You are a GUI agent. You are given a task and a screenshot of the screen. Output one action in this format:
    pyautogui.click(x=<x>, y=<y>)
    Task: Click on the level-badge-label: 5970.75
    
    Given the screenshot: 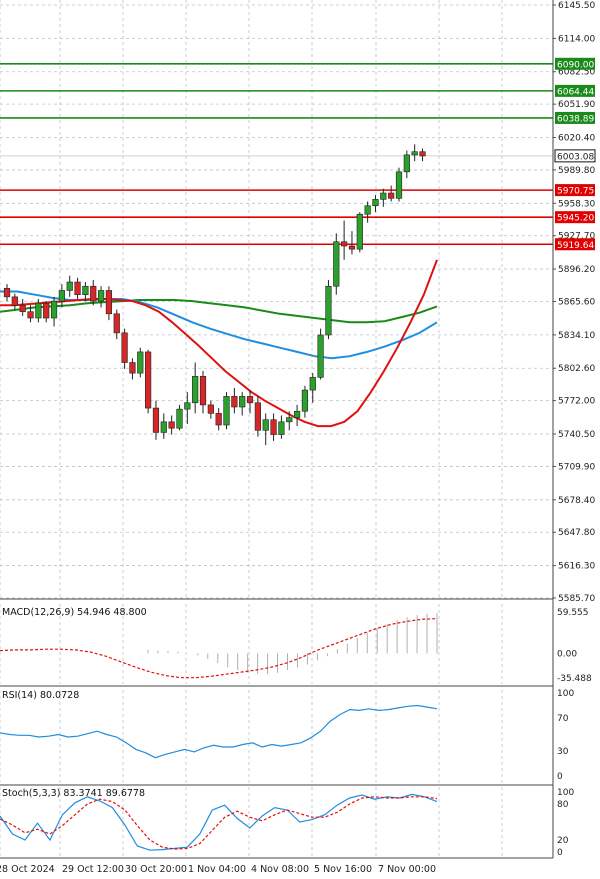 What is the action you would take?
    pyautogui.click(x=575, y=192)
    